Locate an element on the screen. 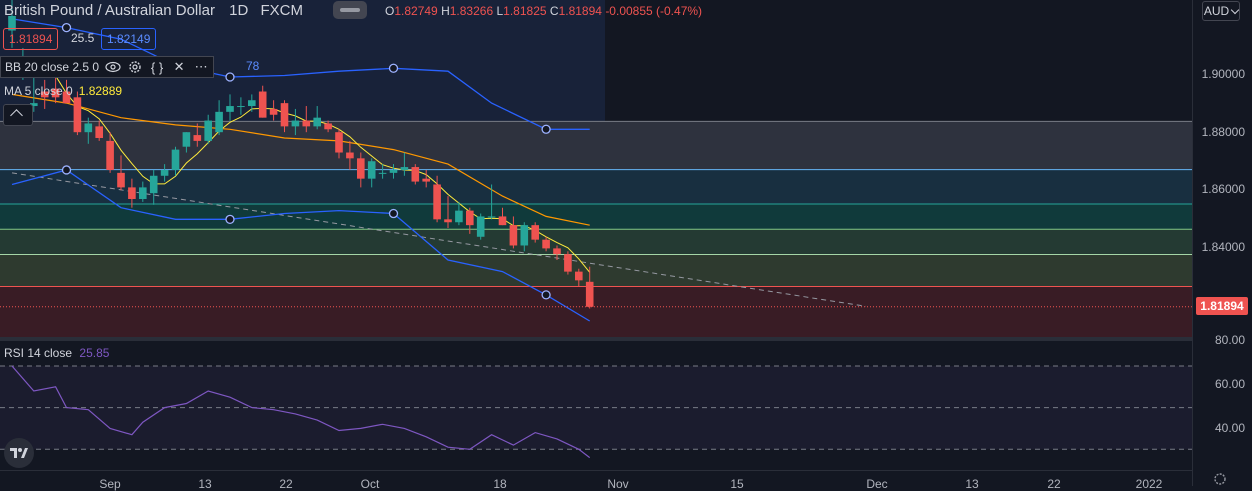 This screenshot has height=491, width=1252. source-label: FXCM is located at coordinates (281, 10).